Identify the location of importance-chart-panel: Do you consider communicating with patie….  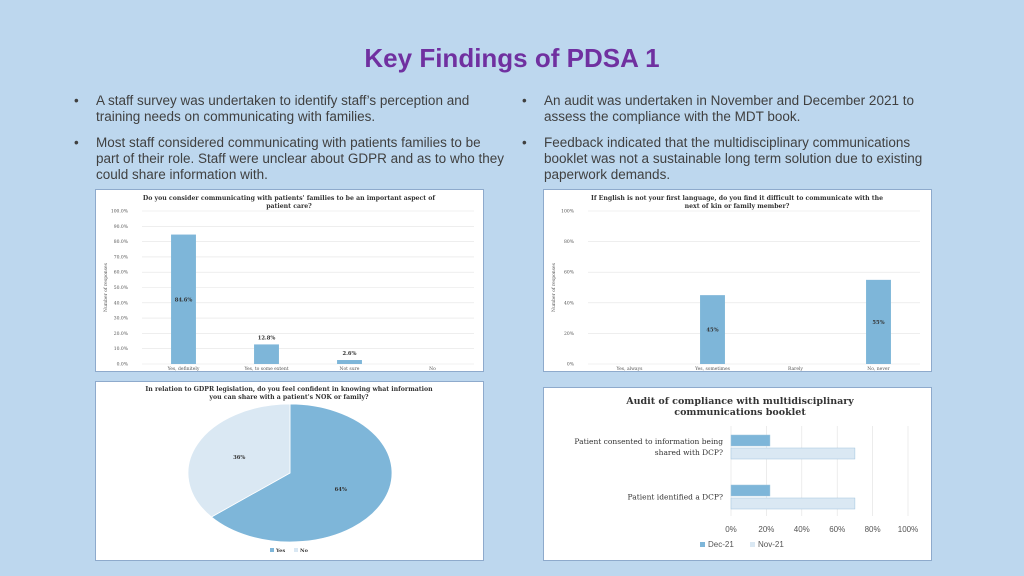
(289, 280).